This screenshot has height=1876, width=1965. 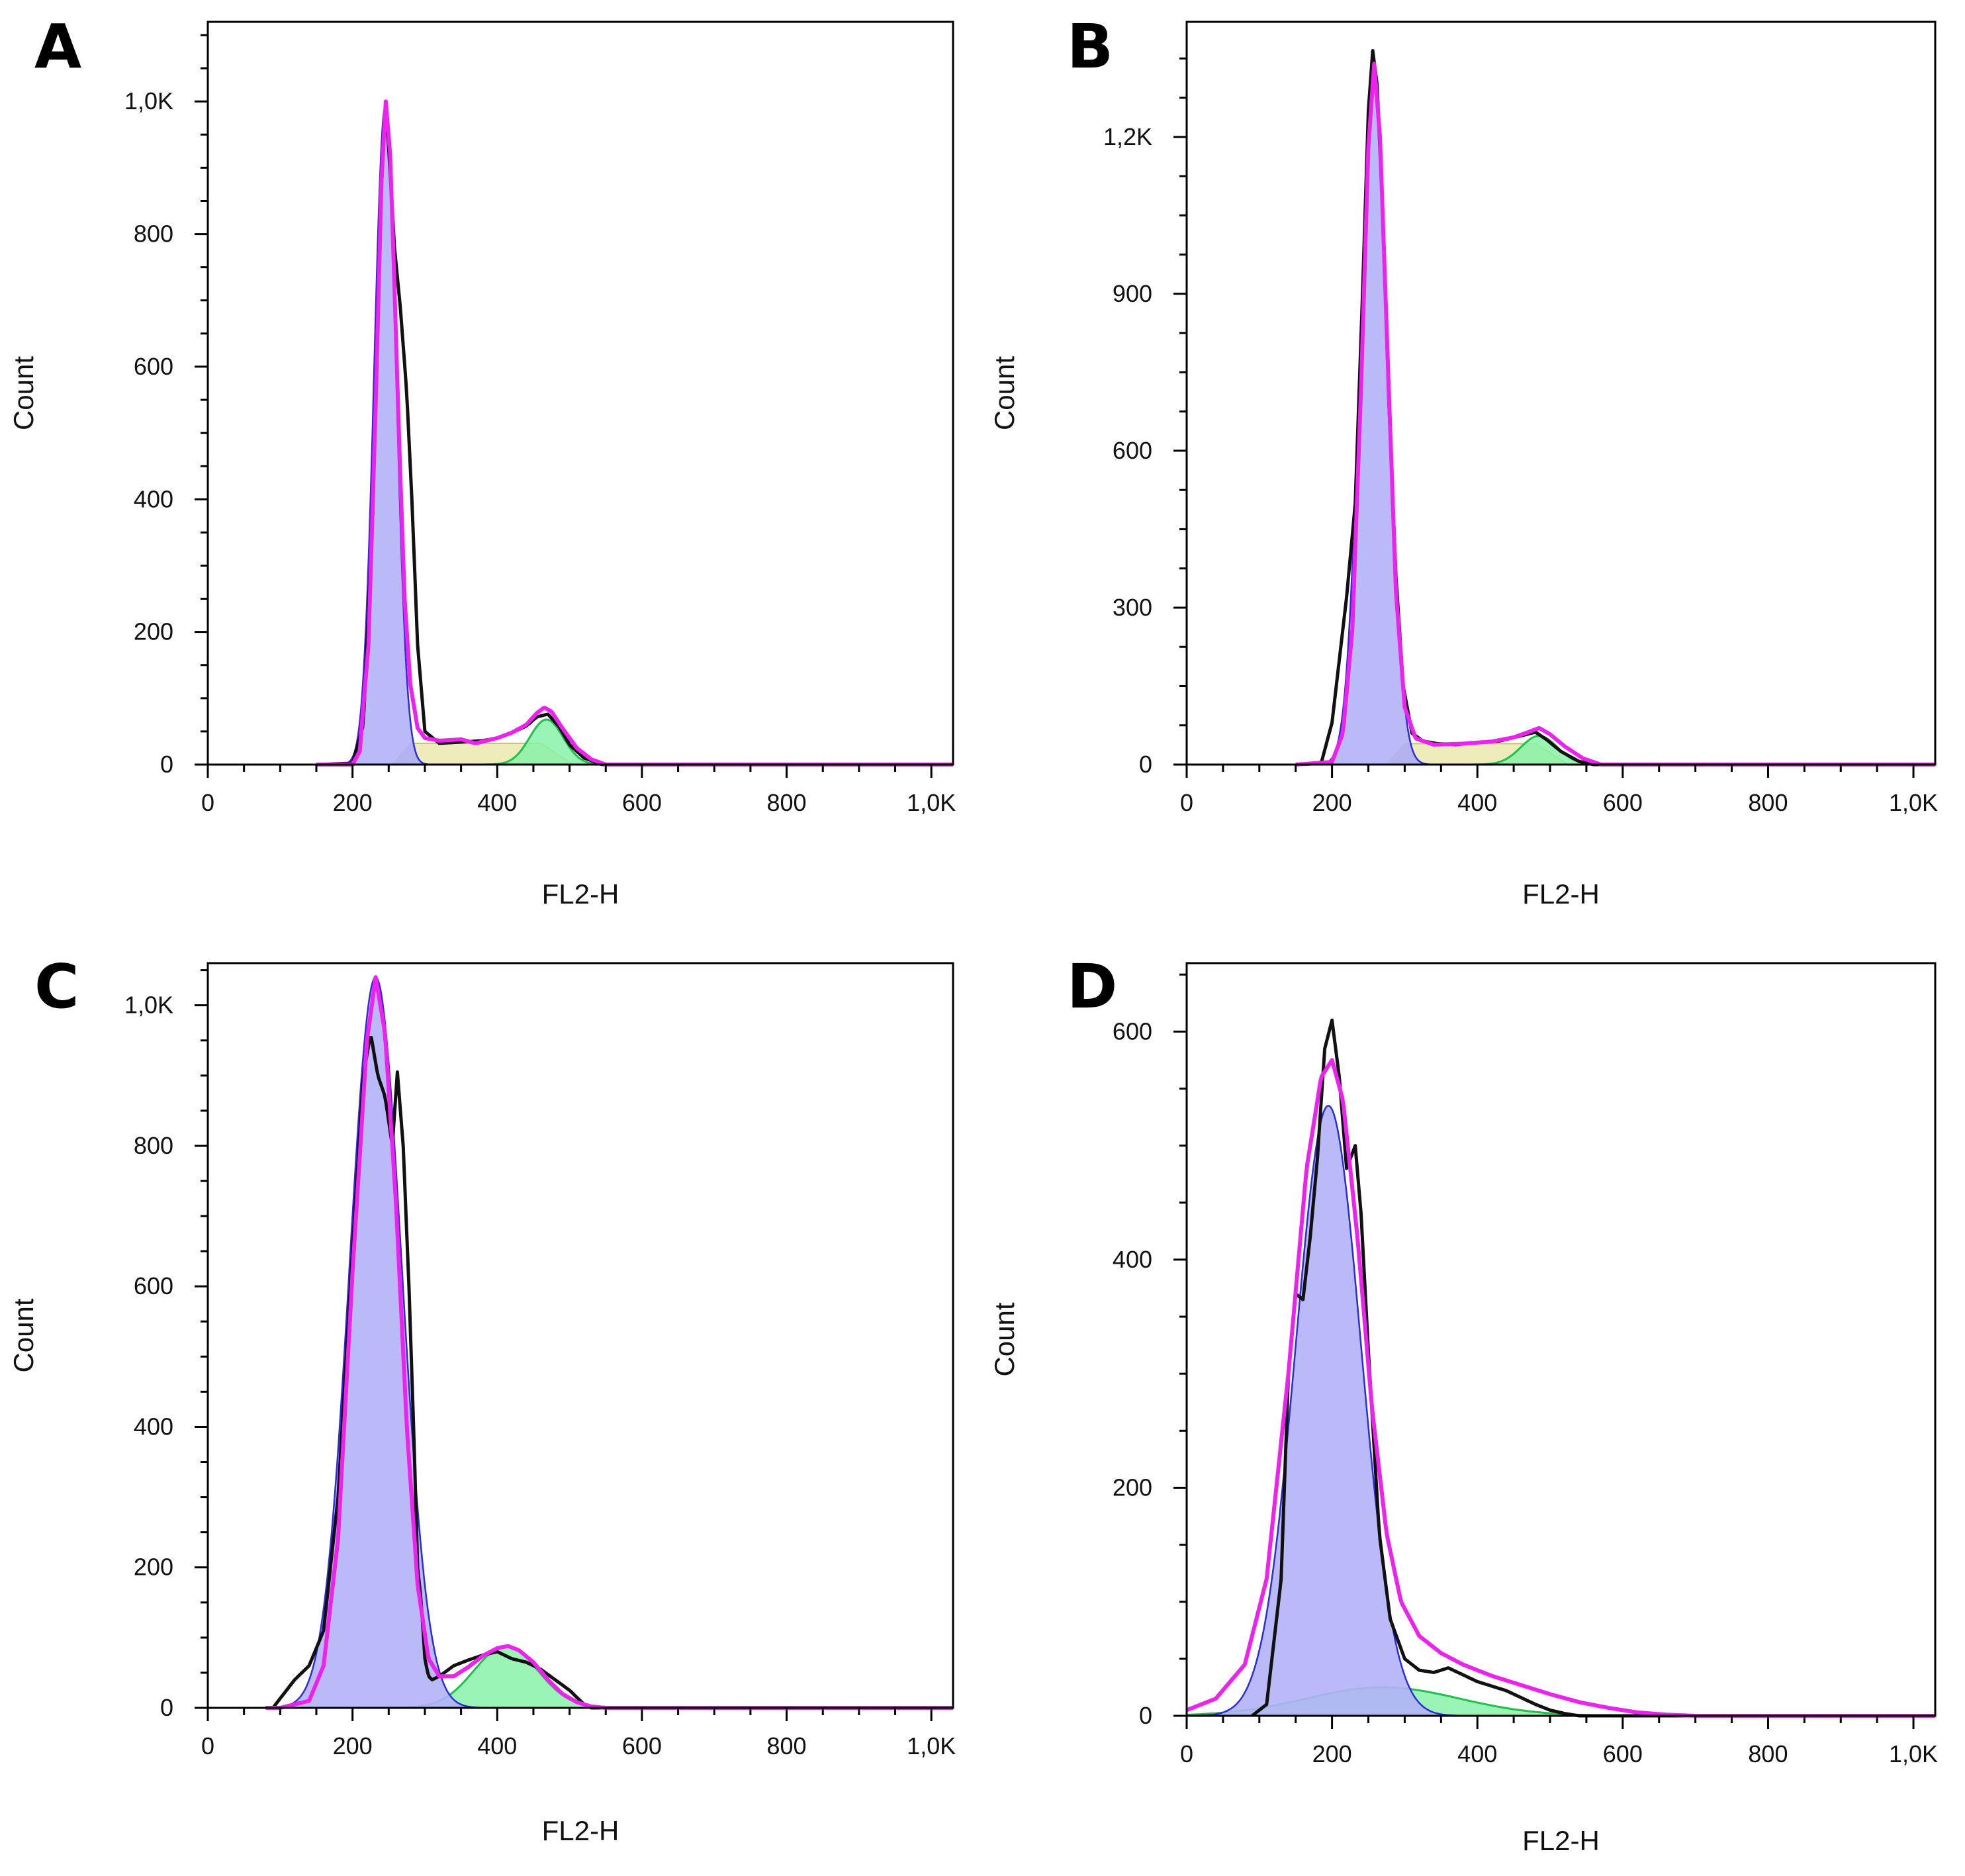 I want to click on y-tick-label: 300, so click(x=1132, y=607).